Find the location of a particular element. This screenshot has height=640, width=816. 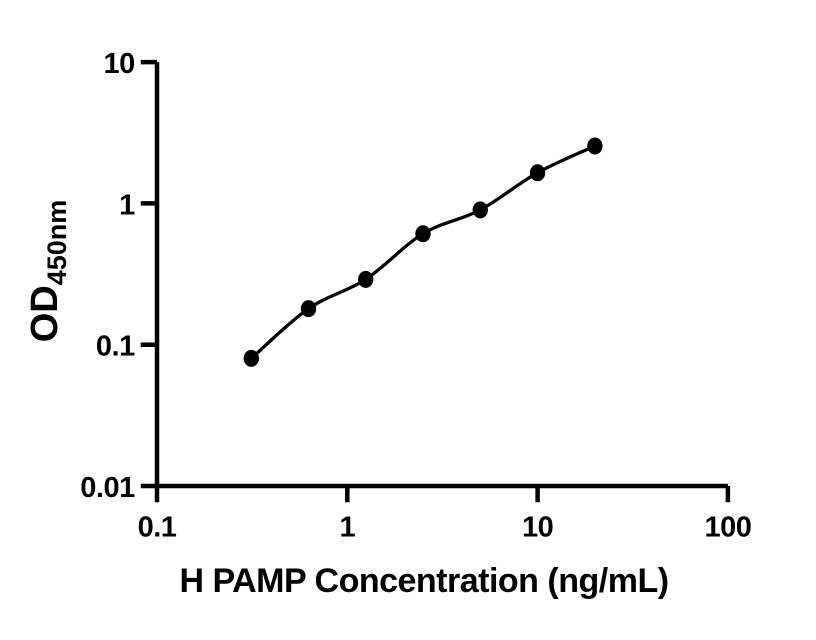

y-tick-label: 0.1 is located at coordinates (115, 347).